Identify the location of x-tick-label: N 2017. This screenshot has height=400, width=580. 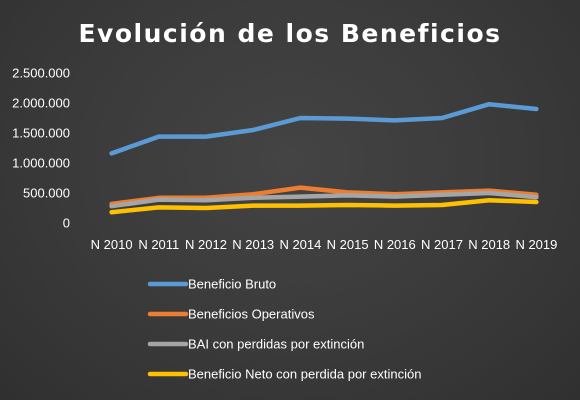
(442, 244).